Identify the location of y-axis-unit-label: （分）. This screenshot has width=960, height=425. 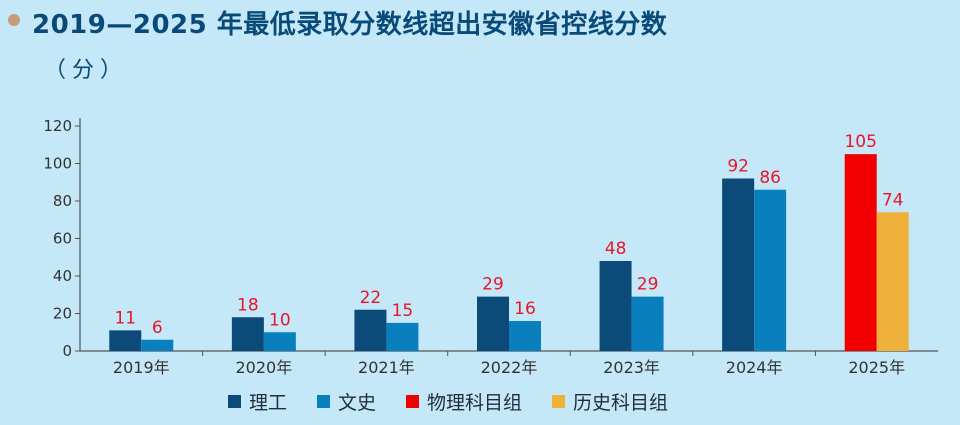
(86, 70).